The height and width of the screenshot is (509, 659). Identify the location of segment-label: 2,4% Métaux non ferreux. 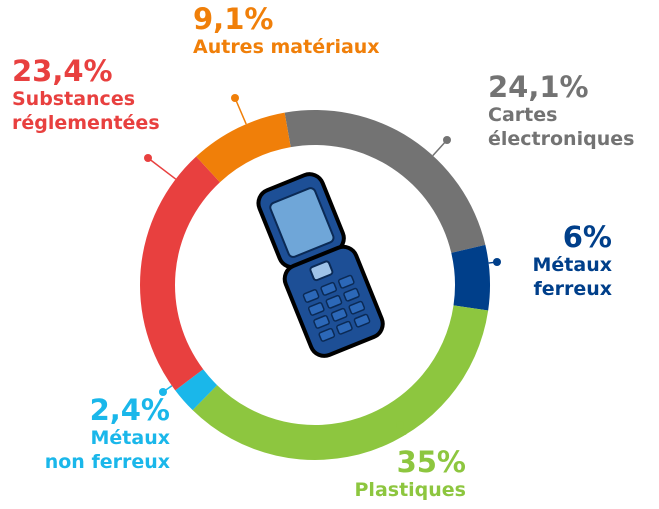
(90, 433).